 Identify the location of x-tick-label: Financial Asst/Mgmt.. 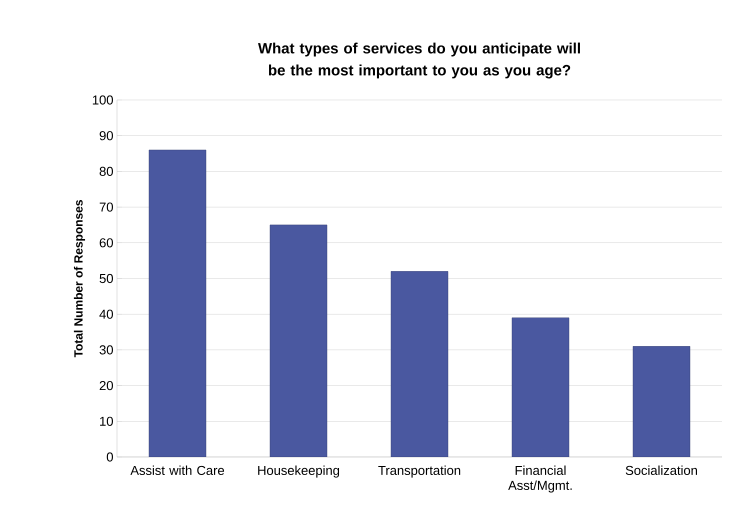
(540, 479).